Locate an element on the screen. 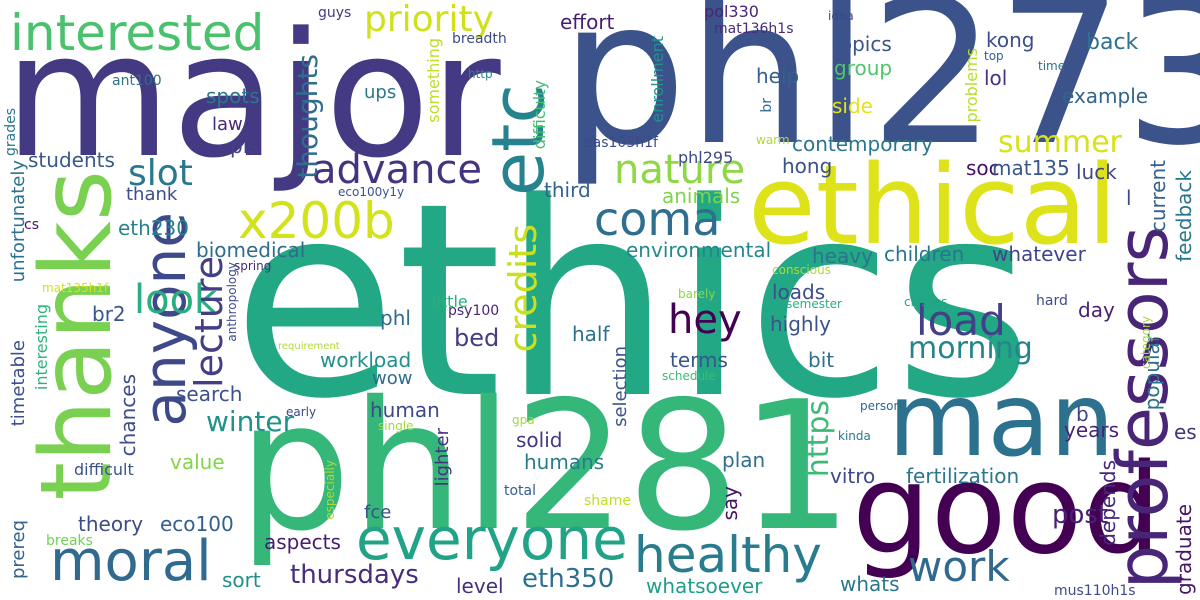  word: phl is located at coordinates (395, 318).